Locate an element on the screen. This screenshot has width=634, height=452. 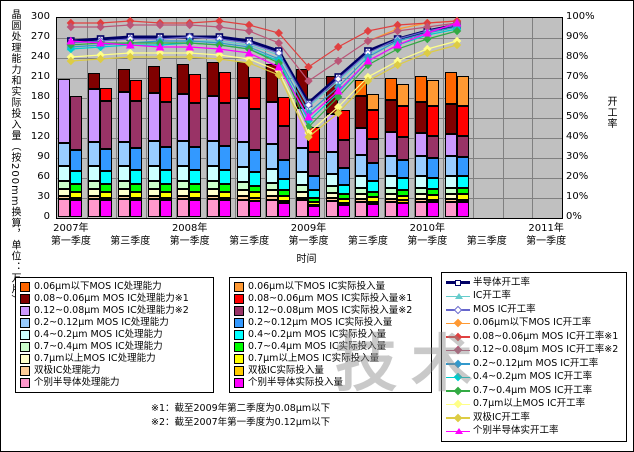
legend-lines-item: IC开工率 is located at coordinates (534, 297).